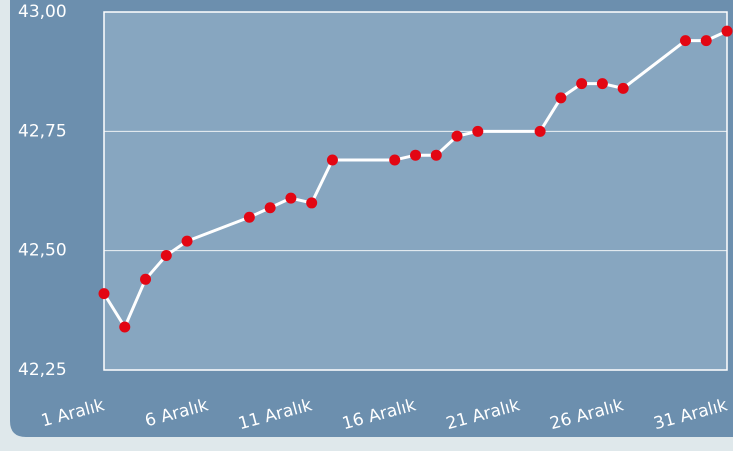 This screenshot has height=451, width=733. What do you see at coordinates (42, 12) in the screenshot?
I see `y-tick-label: 43,00` at bounding box center [42, 12].